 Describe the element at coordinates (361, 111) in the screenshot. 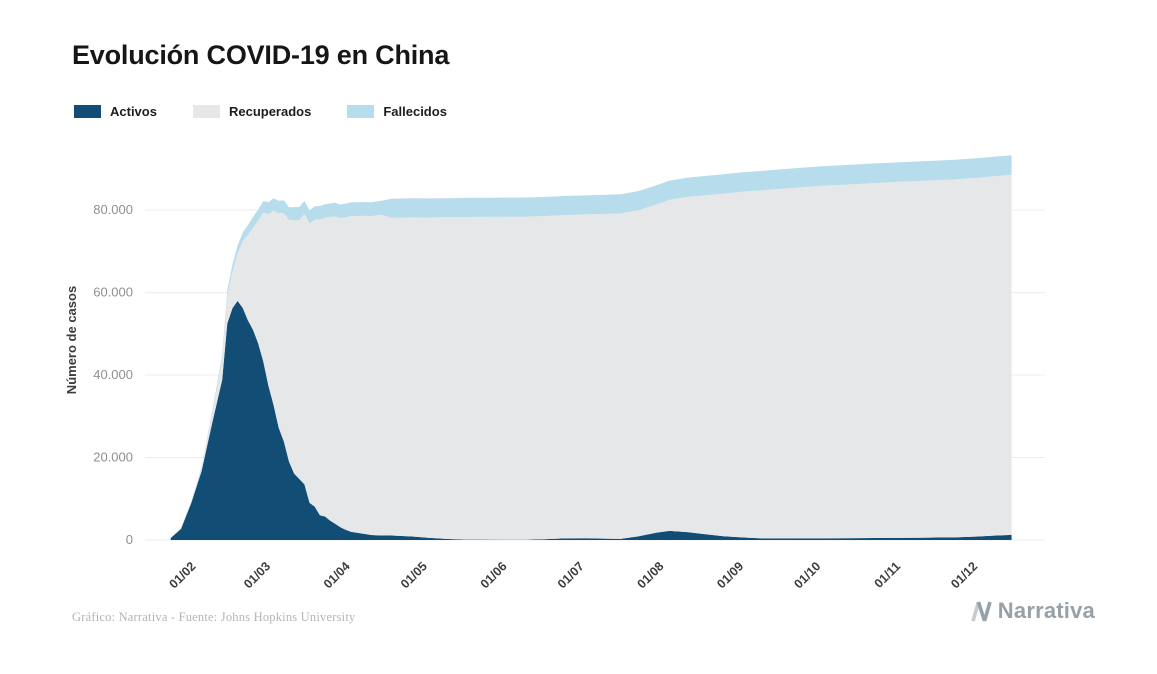

I see `fallecidos-swatch` at that location.